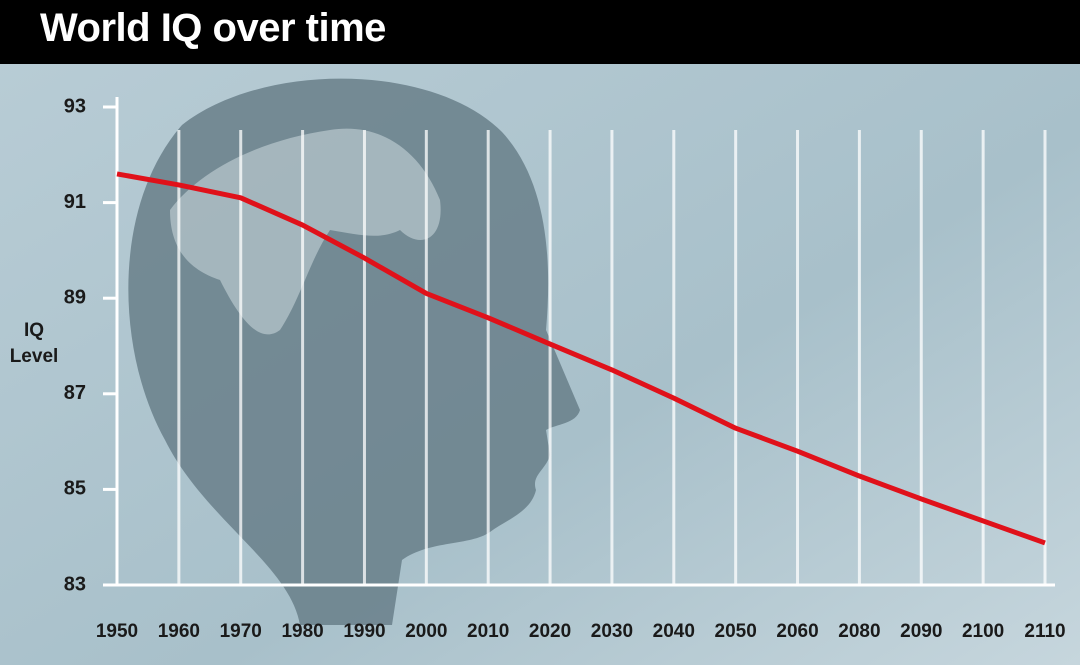 The image size is (1080, 665). What do you see at coordinates (75, 202) in the screenshot?
I see `y-tick-label: 91` at bounding box center [75, 202].